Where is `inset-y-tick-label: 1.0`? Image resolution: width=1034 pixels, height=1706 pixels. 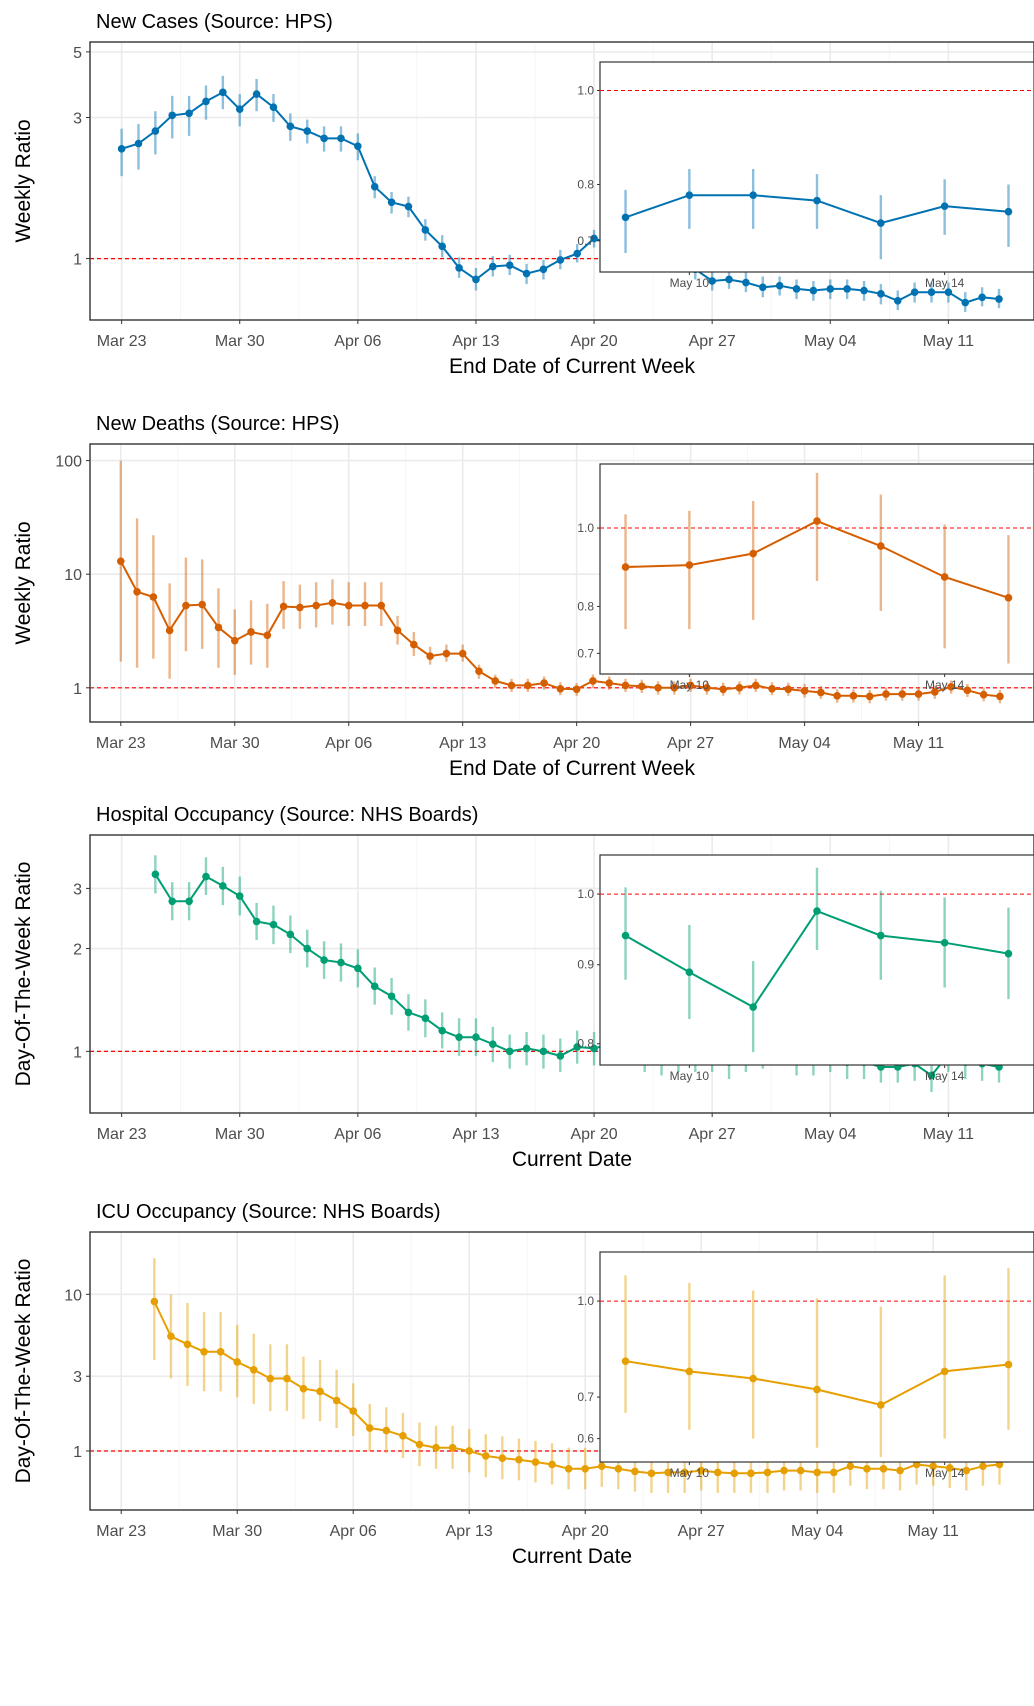
inset-y-tick-label: 1.0 is located at coordinates (585, 91).